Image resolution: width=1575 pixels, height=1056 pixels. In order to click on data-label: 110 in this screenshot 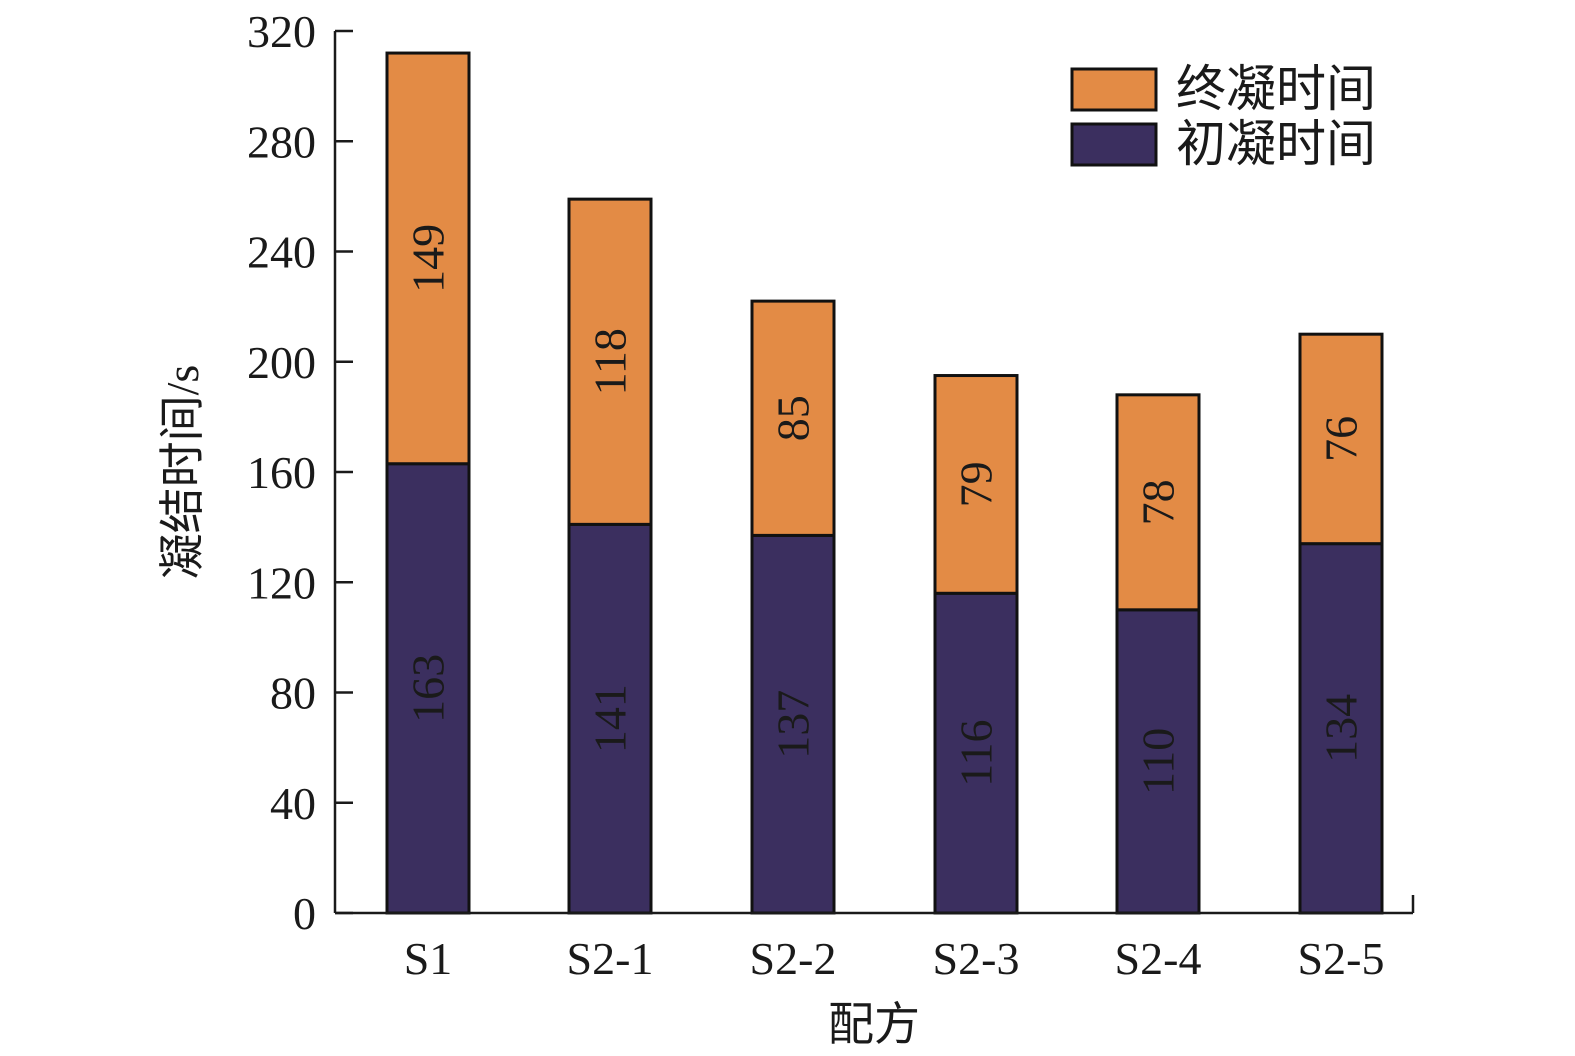, I will do `click(1158, 761)`.